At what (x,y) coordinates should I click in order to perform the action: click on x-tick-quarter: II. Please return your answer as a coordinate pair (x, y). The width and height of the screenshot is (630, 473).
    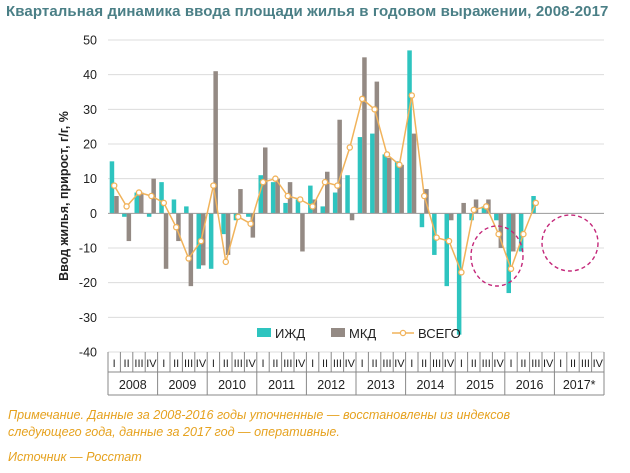
    Looking at the image, I should click on (226, 364).